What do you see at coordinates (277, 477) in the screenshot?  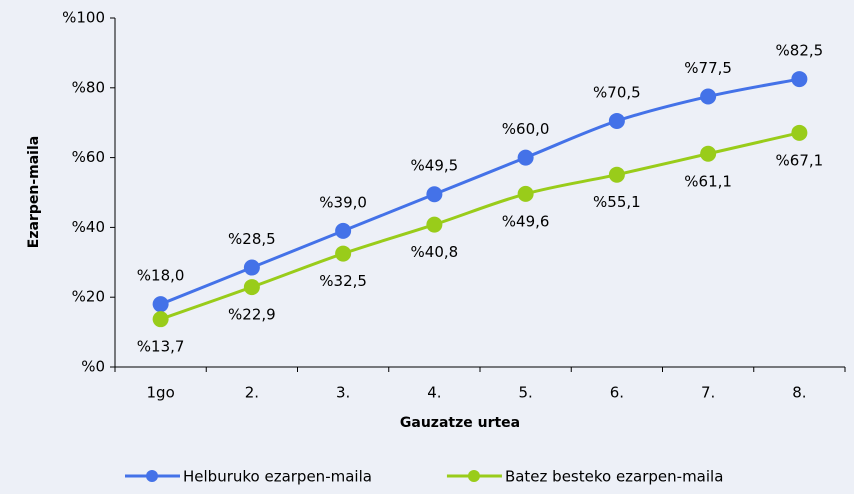 I see `legend-label: Helburuko ezarpen-maila` at bounding box center [277, 477].